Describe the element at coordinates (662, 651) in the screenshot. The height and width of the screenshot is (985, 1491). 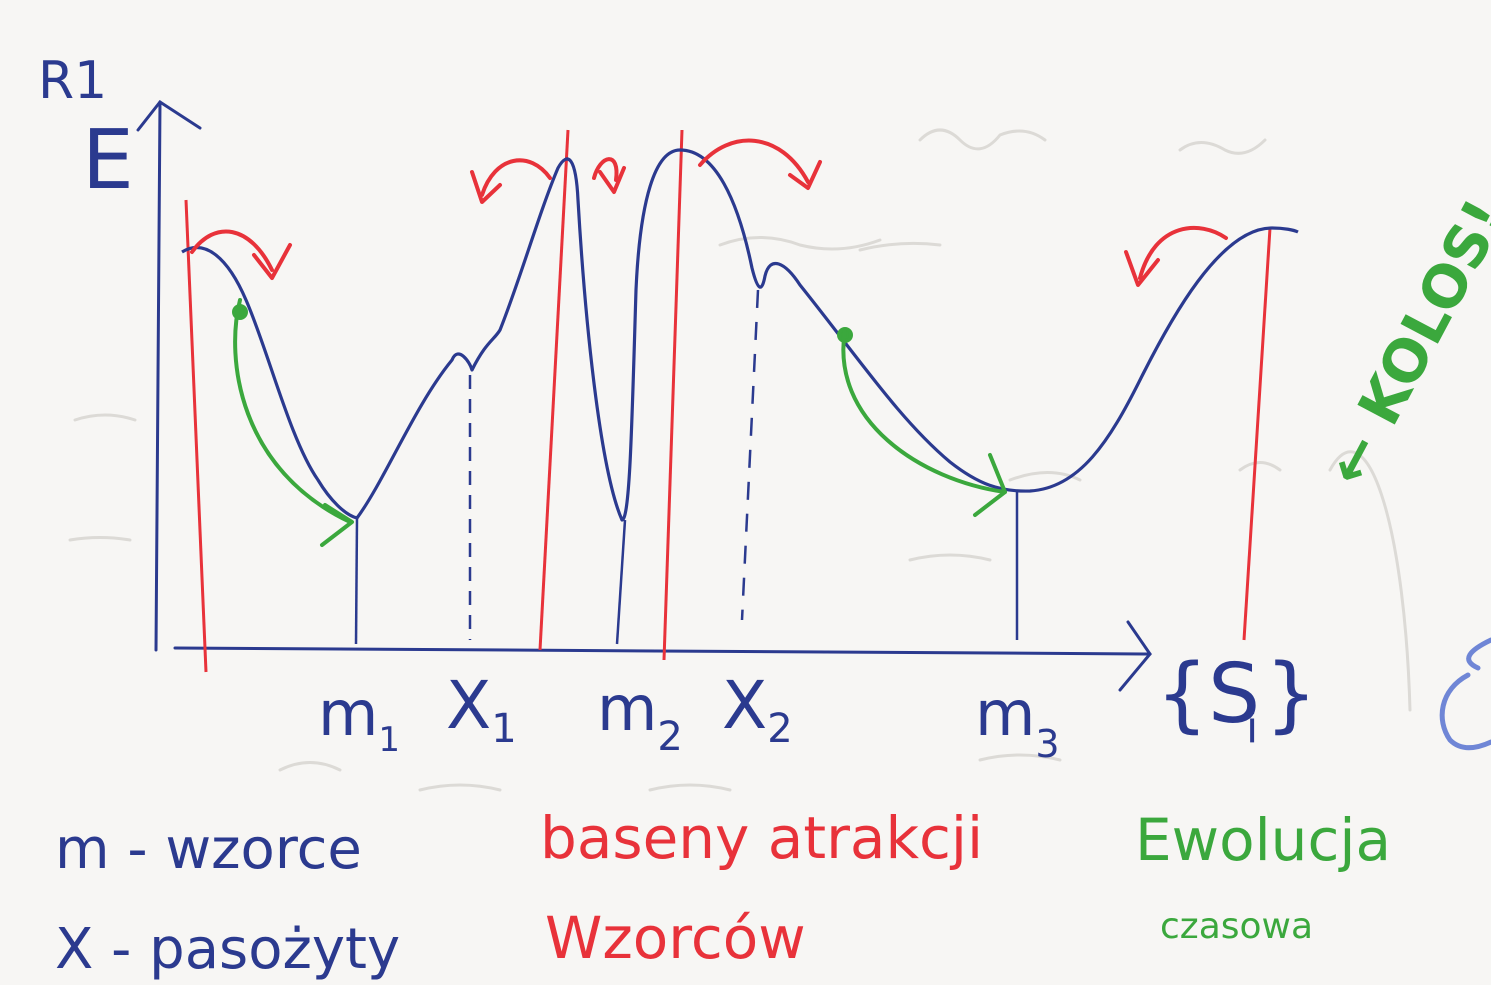
I see `x-axis-line` at that location.